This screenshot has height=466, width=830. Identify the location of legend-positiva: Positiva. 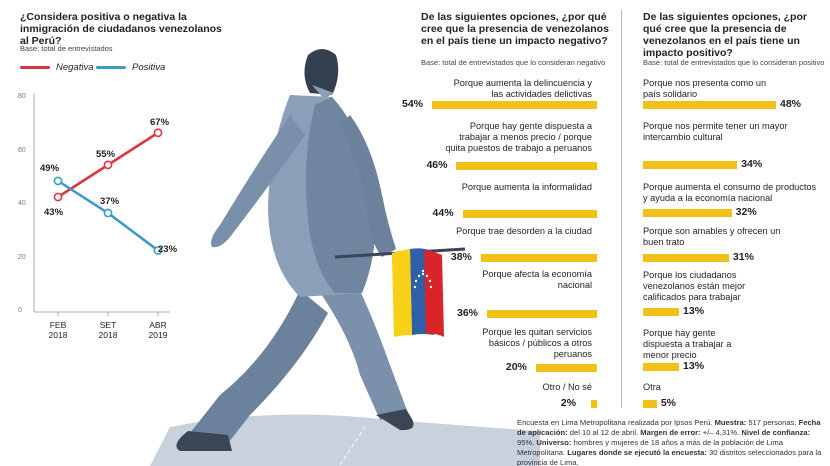
(130, 67).